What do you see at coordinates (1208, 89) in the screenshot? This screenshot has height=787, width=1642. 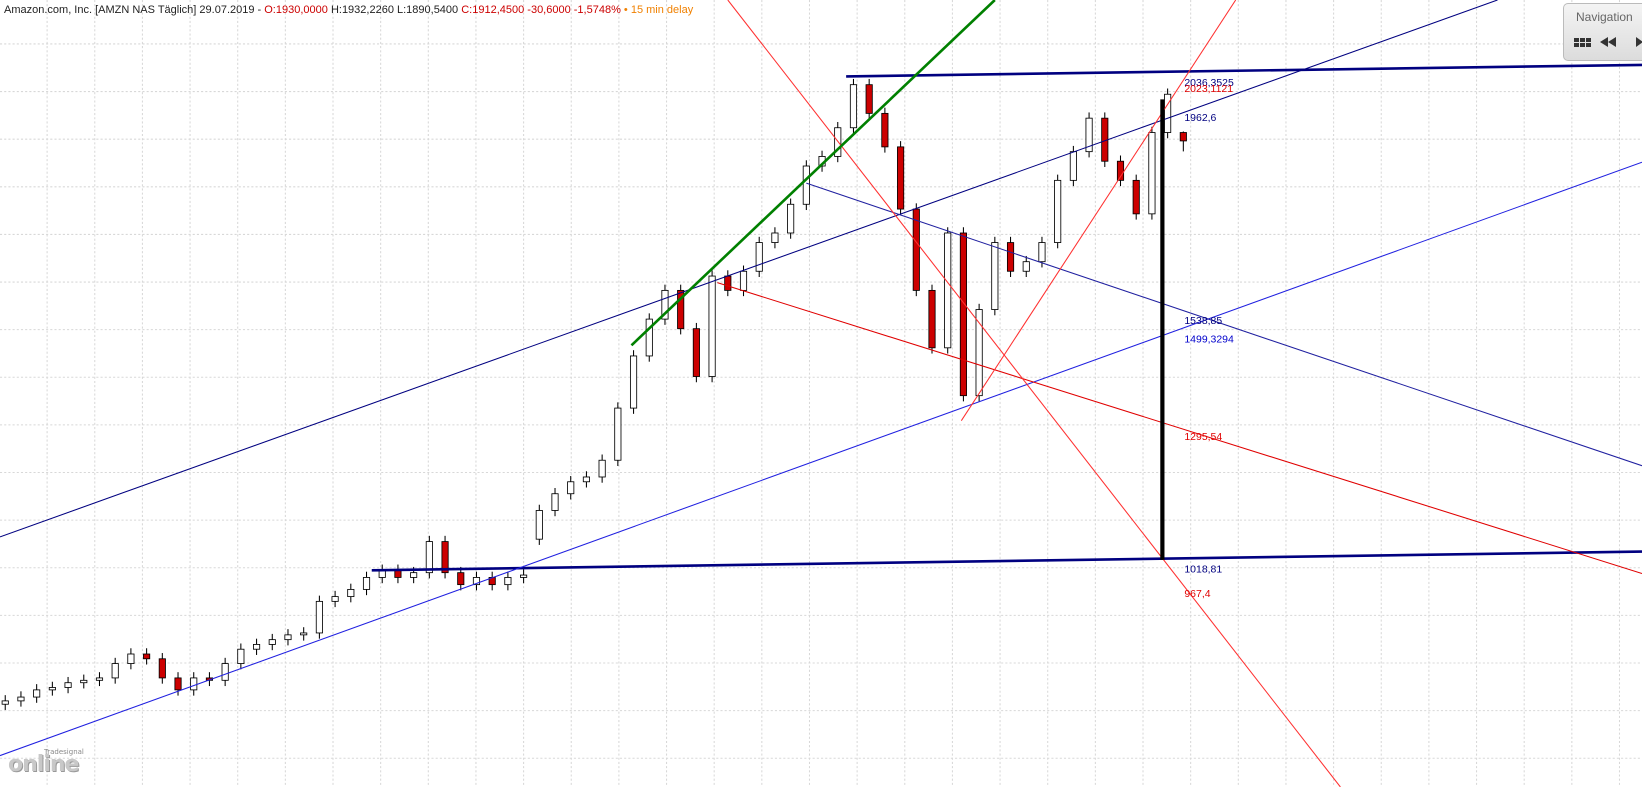 I see `level-label: 2023,1121` at bounding box center [1208, 89].